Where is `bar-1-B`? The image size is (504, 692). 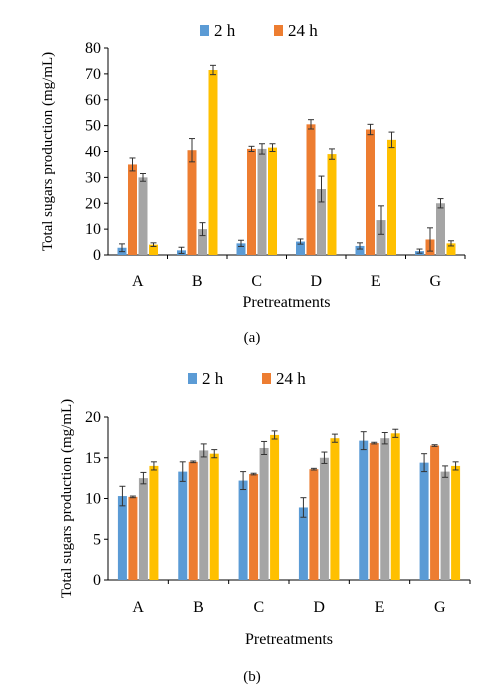 bar-1-B is located at coordinates (183, 525).